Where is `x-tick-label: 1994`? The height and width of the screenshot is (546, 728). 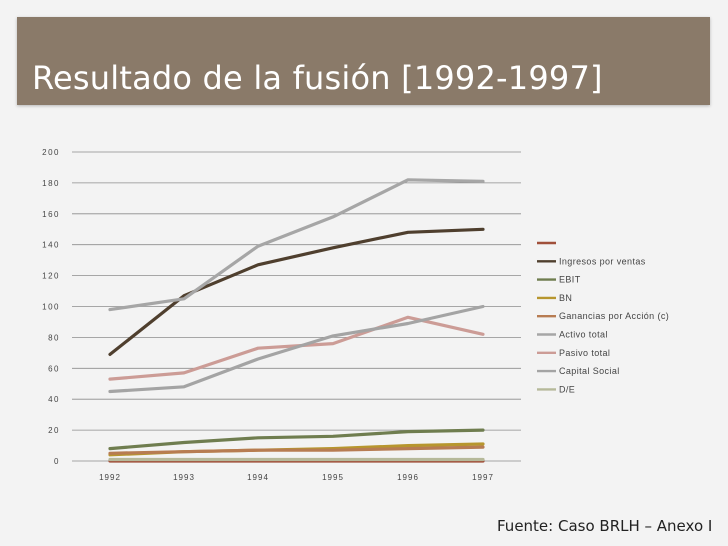
x-tick-label: 1994 is located at coordinates (258, 477).